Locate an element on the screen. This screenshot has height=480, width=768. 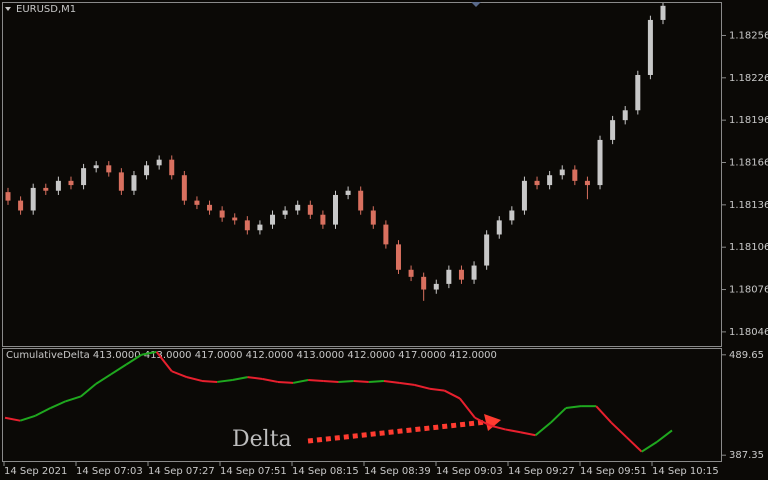
arrow-head is located at coordinates (492, 422).